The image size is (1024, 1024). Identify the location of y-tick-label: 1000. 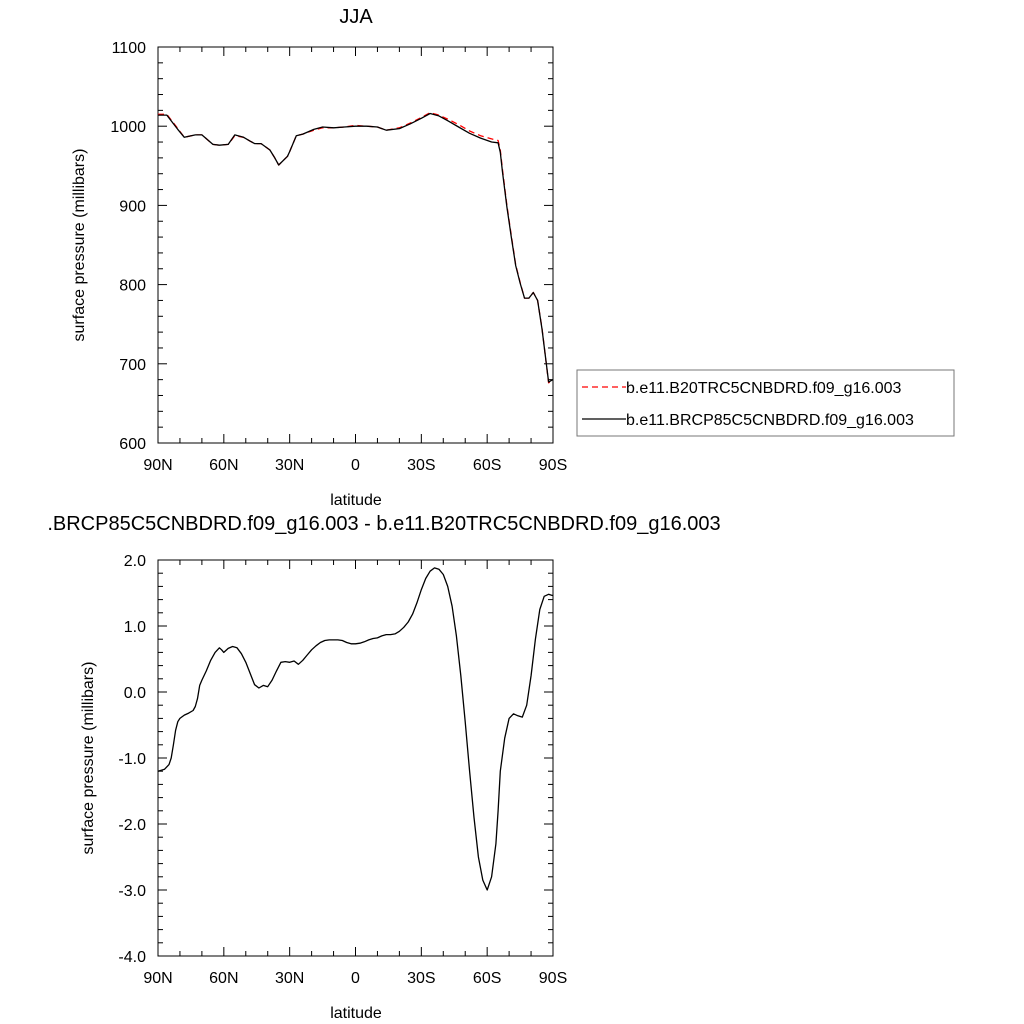
(128, 127).